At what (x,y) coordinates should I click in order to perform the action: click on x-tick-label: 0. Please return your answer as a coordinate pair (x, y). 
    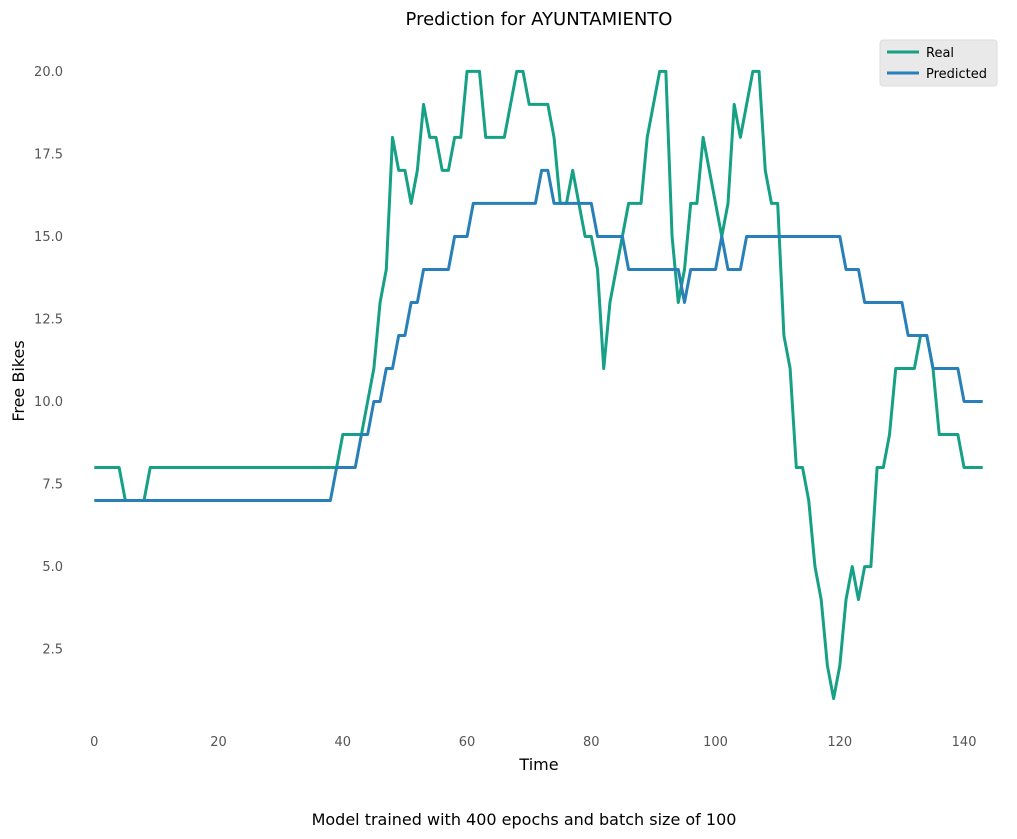
    Looking at the image, I should click on (94, 742).